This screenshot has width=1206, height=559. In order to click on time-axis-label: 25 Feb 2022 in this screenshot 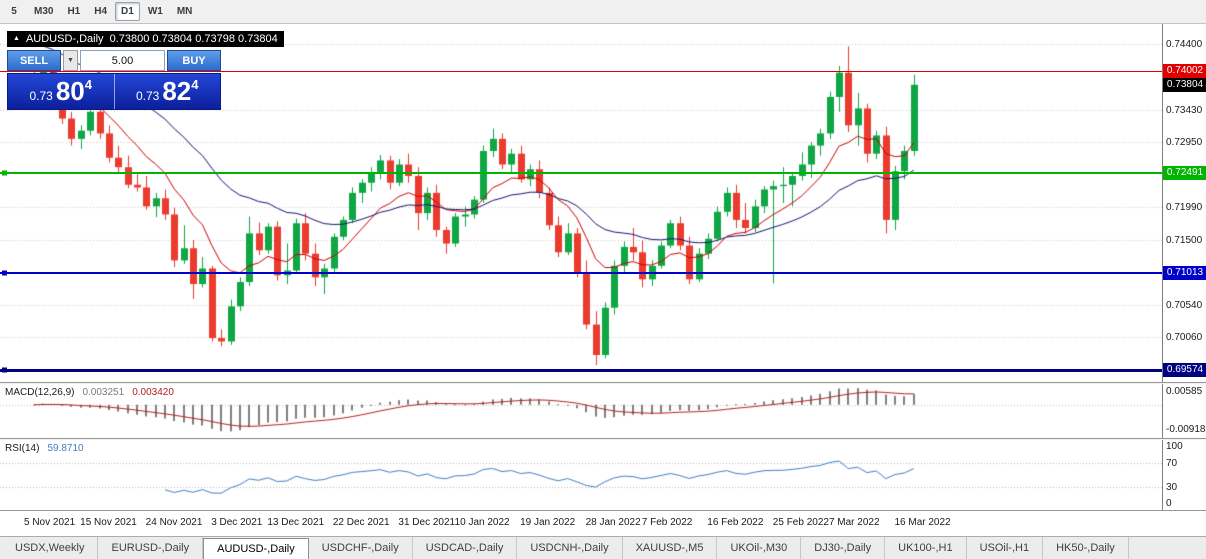, I will do `click(800, 522)`.